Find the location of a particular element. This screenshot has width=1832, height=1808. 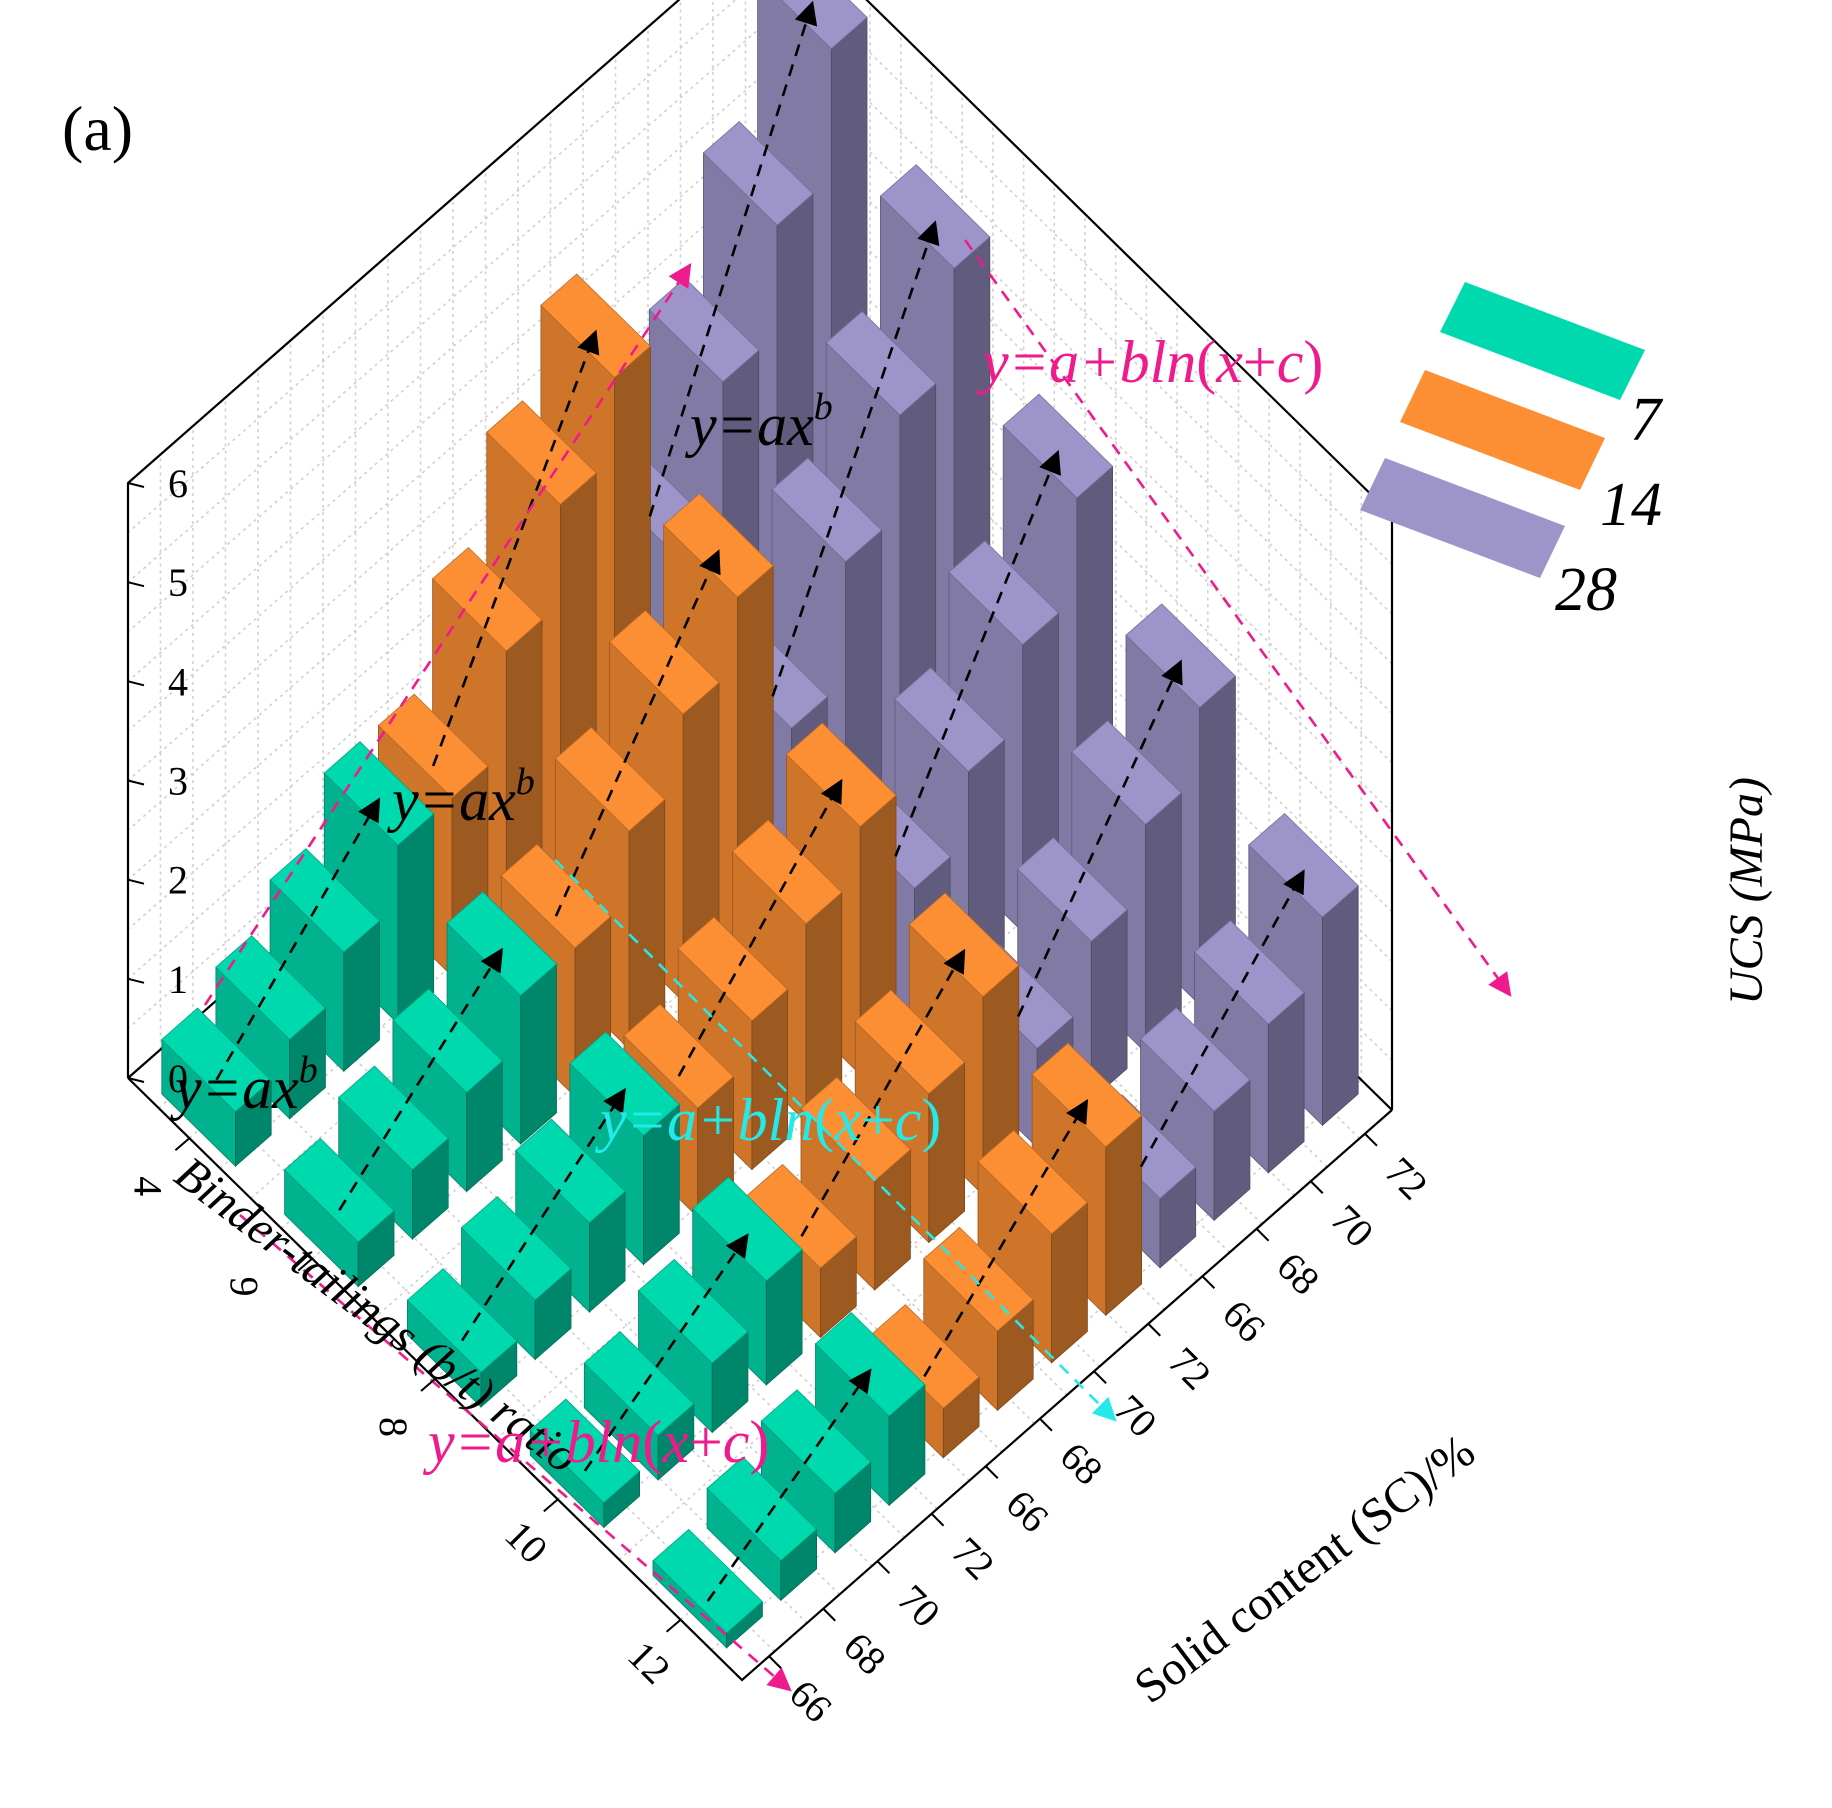

eq-power-28d: y=axb is located at coordinates (758, 422).